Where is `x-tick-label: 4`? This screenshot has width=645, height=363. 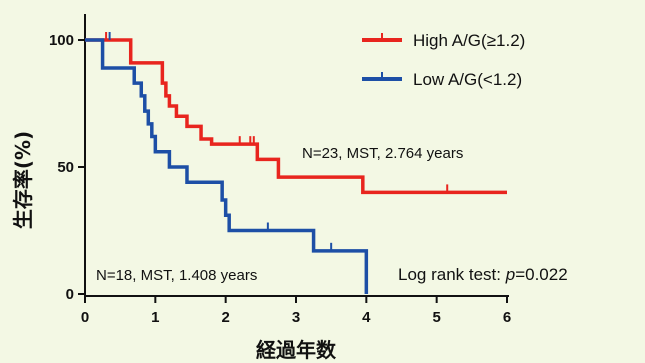 x-tick-label: 4 is located at coordinates (366, 317).